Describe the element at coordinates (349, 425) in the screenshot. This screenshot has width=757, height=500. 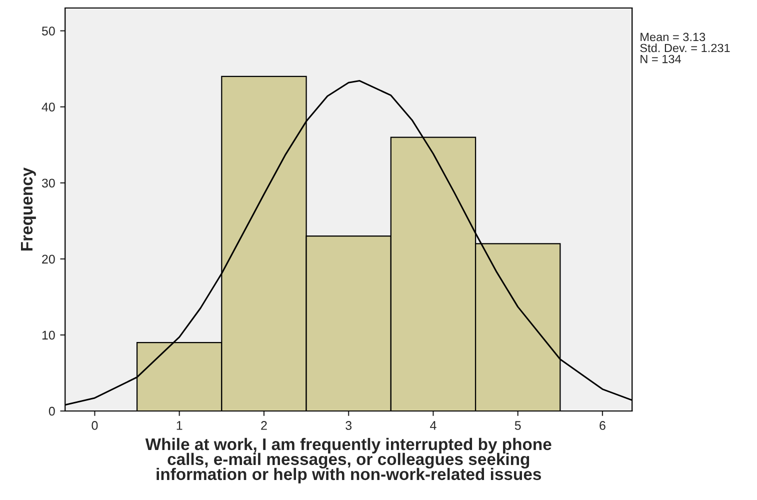
I see `x-tick-label: 3` at that location.